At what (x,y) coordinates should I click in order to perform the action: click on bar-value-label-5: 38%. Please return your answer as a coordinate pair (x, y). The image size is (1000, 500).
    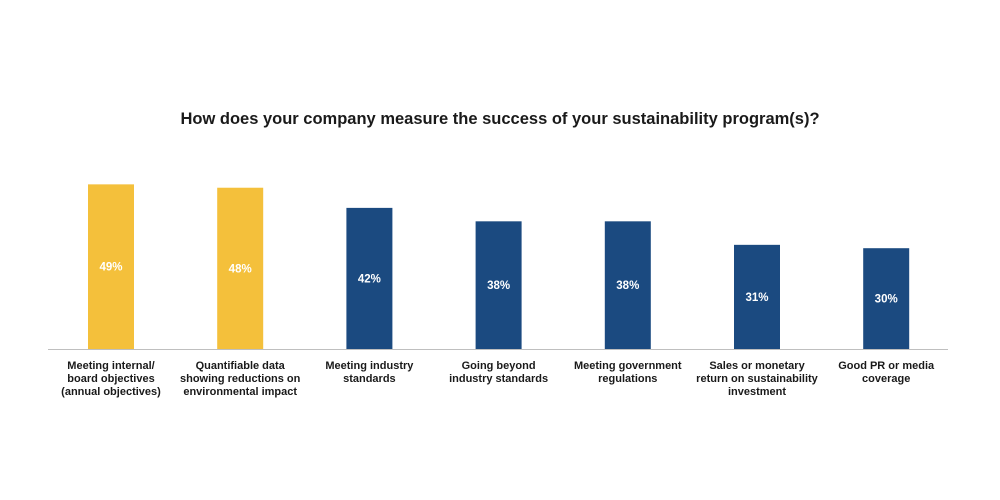
    Looking at the image, I should click on (627, 286).